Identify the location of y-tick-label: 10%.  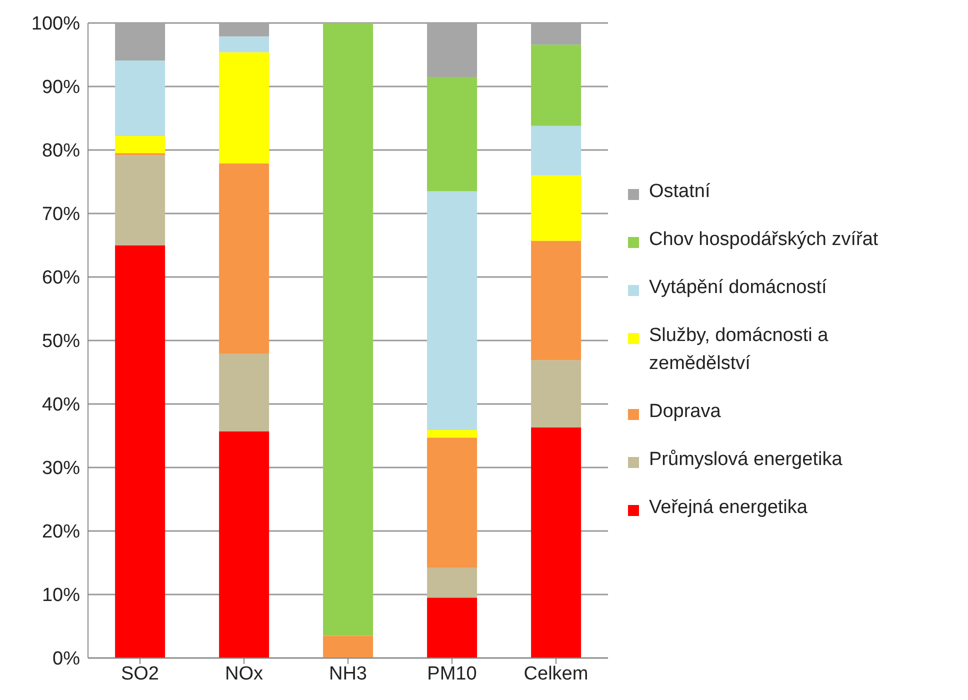
(61, 595).